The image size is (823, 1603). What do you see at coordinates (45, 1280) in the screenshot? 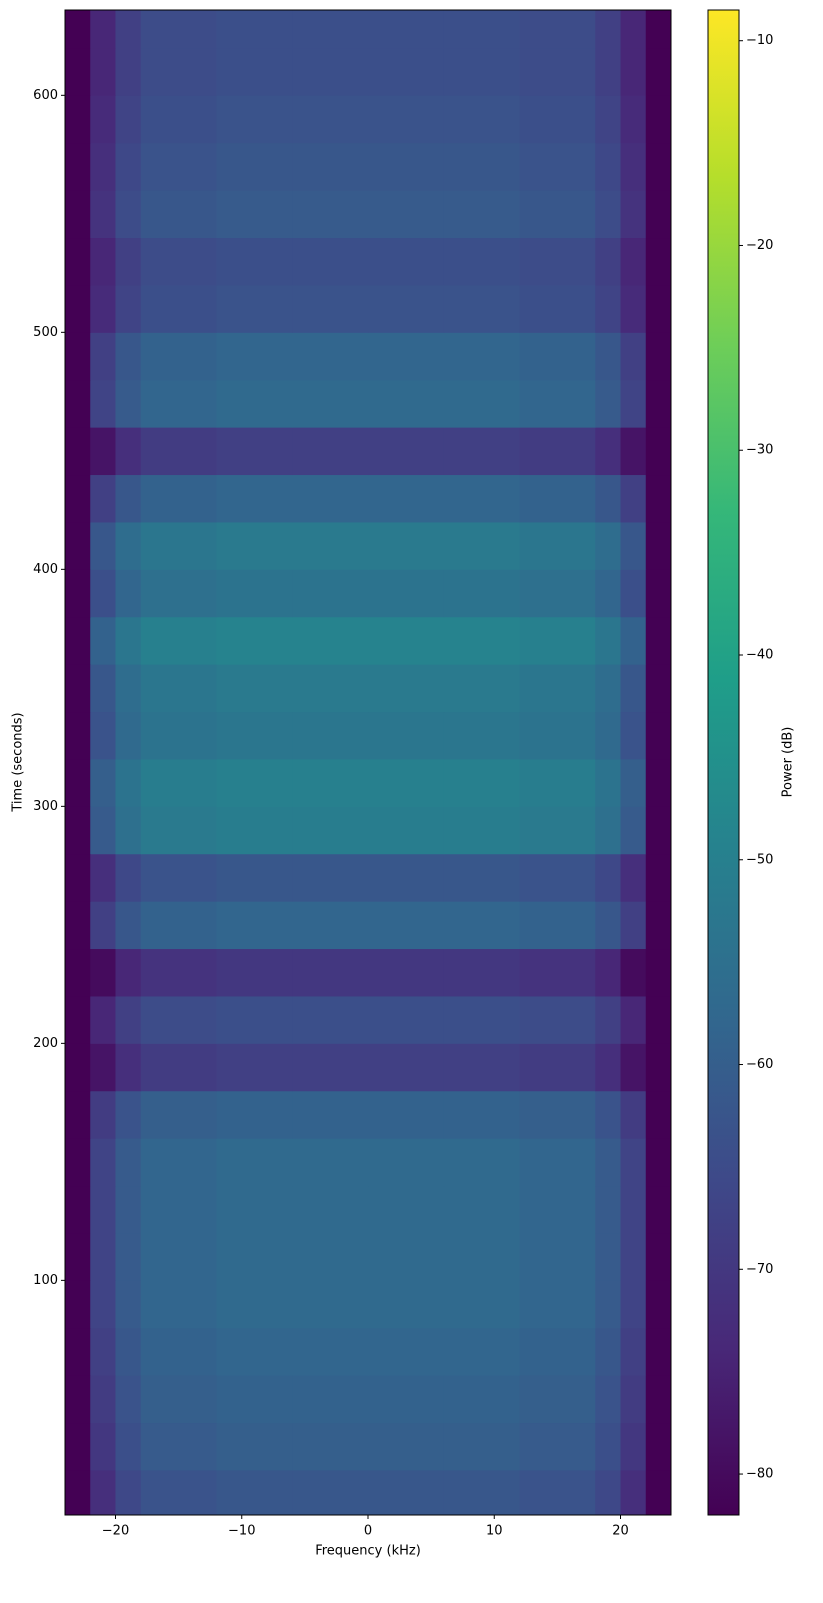
I see `y-tick-label: 100` at bounding box center [45, 1280].